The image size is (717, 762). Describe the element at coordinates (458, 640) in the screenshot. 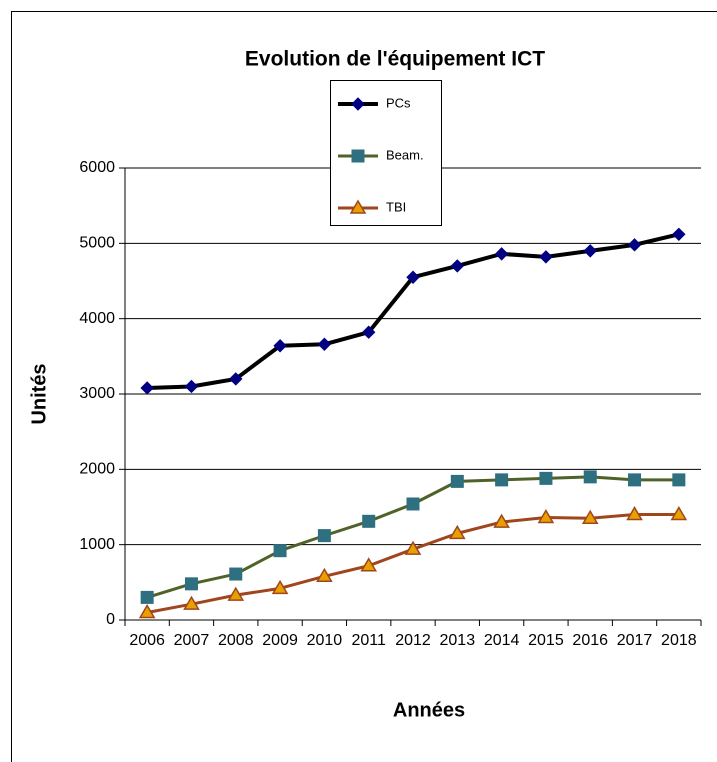

I see `x-tick-label: 2013` at that location.